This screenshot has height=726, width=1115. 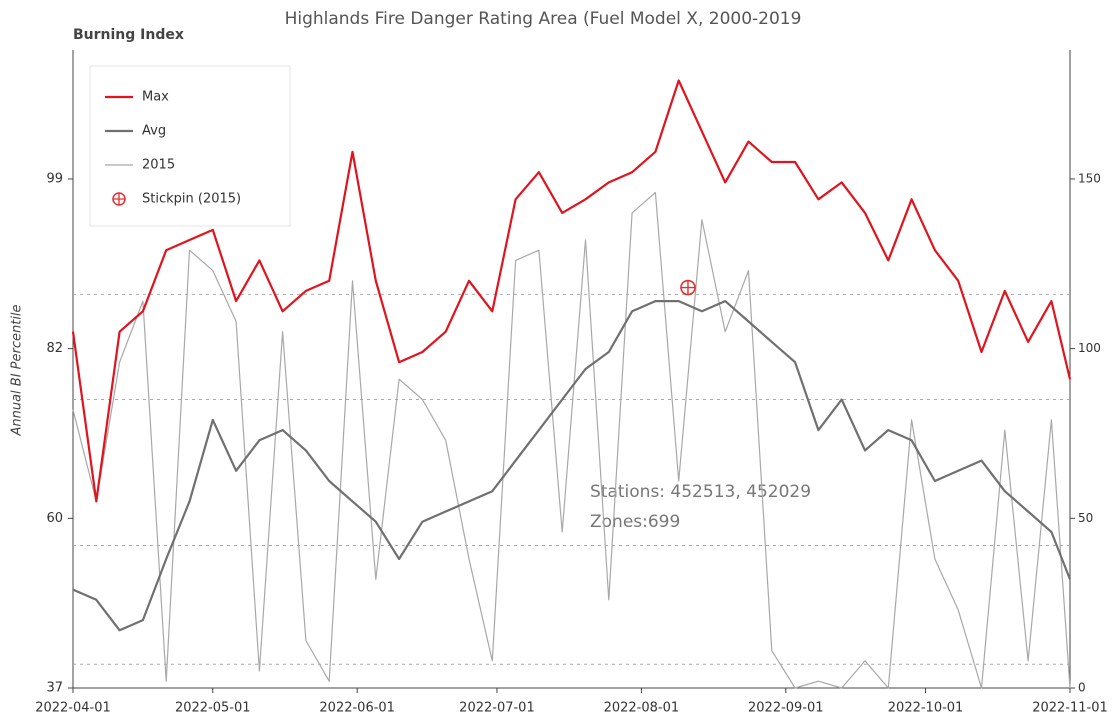 What do you see at coordinates (687, 287) in the screenshot?
I see `stickpin-cross` at bounding box center [687, 287].